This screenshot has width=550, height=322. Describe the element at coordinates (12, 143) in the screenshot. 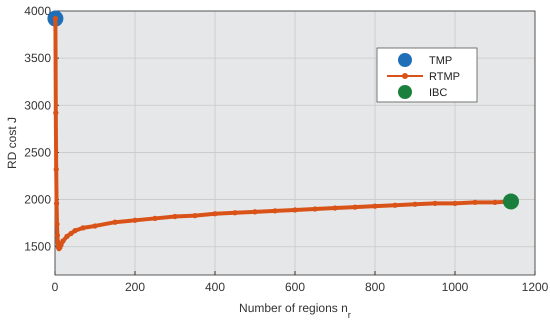

I see `y-axis-title: RD cost J` at that location.